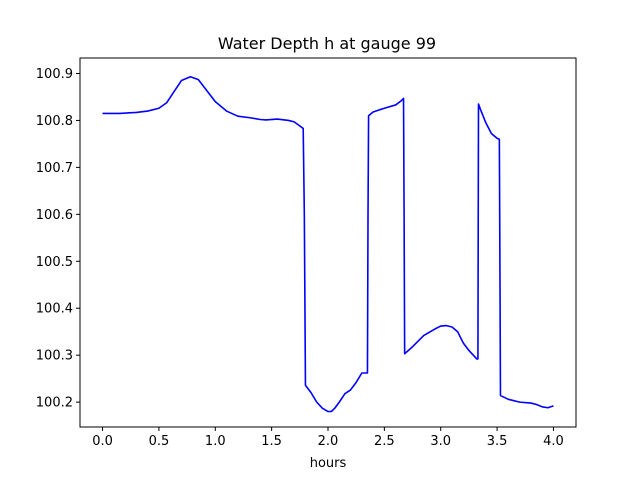 The image size is (640, 480). Describe the element at coordinates (54, 74) in the screenshot. I see `y-tick-label: 100.9` at that location.